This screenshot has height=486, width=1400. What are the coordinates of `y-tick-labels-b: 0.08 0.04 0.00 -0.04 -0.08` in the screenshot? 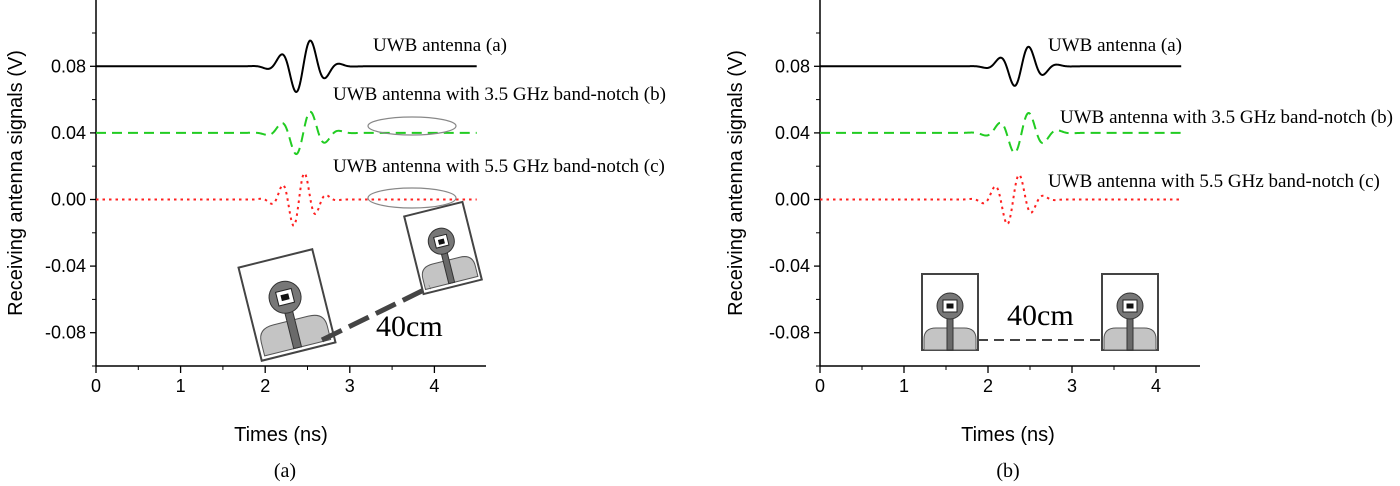 It's located at (789, 199).